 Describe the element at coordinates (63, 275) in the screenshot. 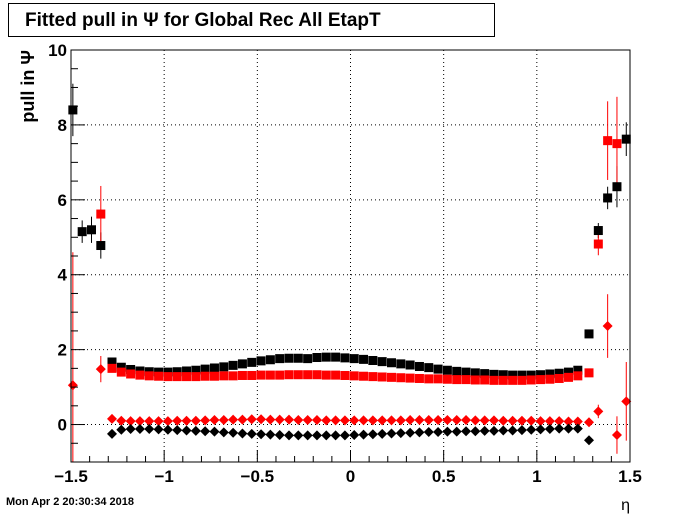

I see `y-tick-label: 4` at that location.